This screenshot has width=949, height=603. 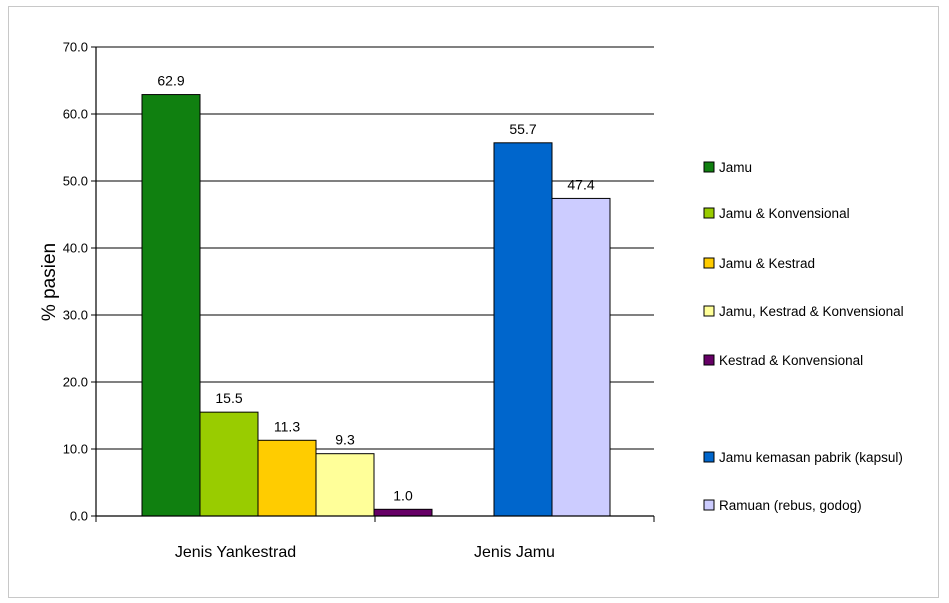 What do you see at coordinates (790, 505) in the screenshot?
I see `legend-label: Ramuan (rebus, godog)` at bounding box center [790, 505].